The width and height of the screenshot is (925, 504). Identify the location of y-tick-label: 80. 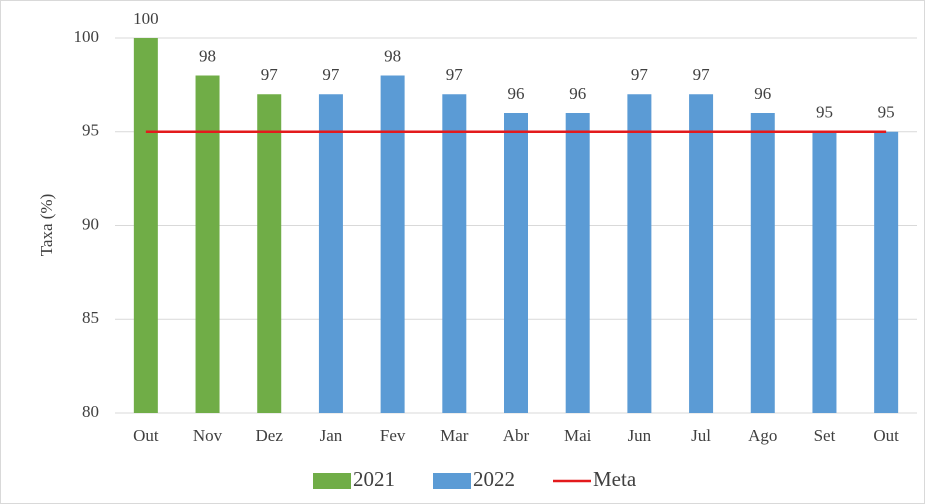
(90, 411).